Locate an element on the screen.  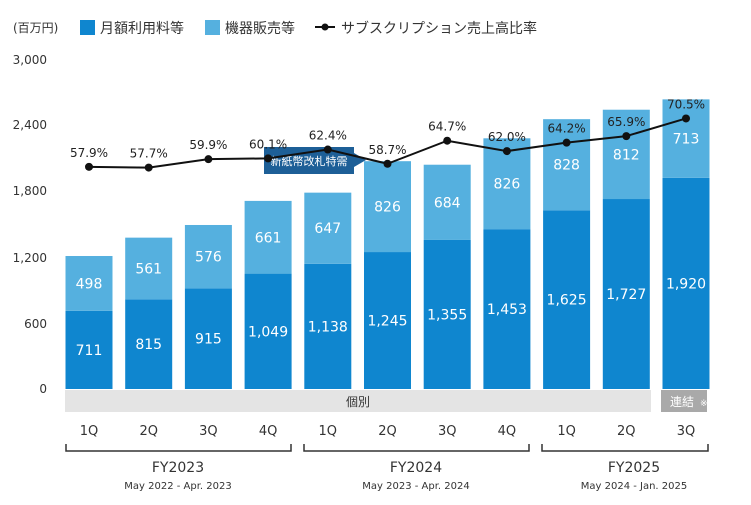
entity-bands: 個別 連結 ※ is located at coordinates (386, 401).